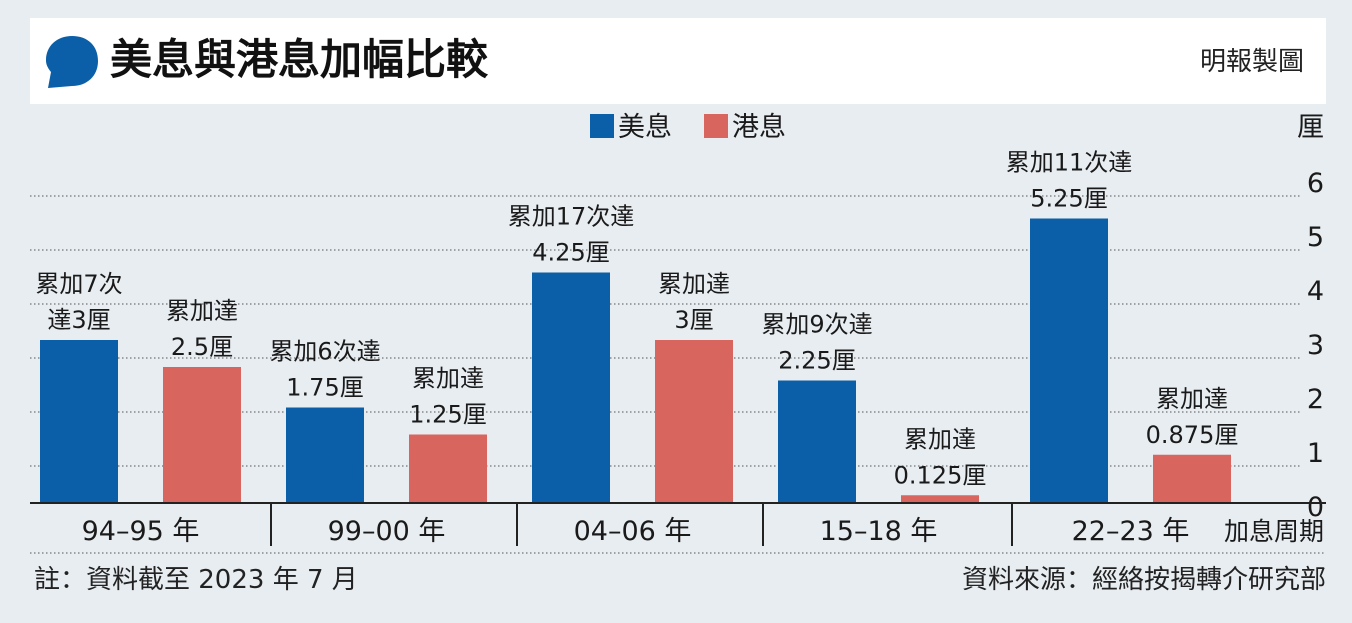 This screenshot has height=623, width=1352. Describe the element at coordinates (141, 531) in the screenshot. I see `x-tick-label: 94–95 年` at that location.